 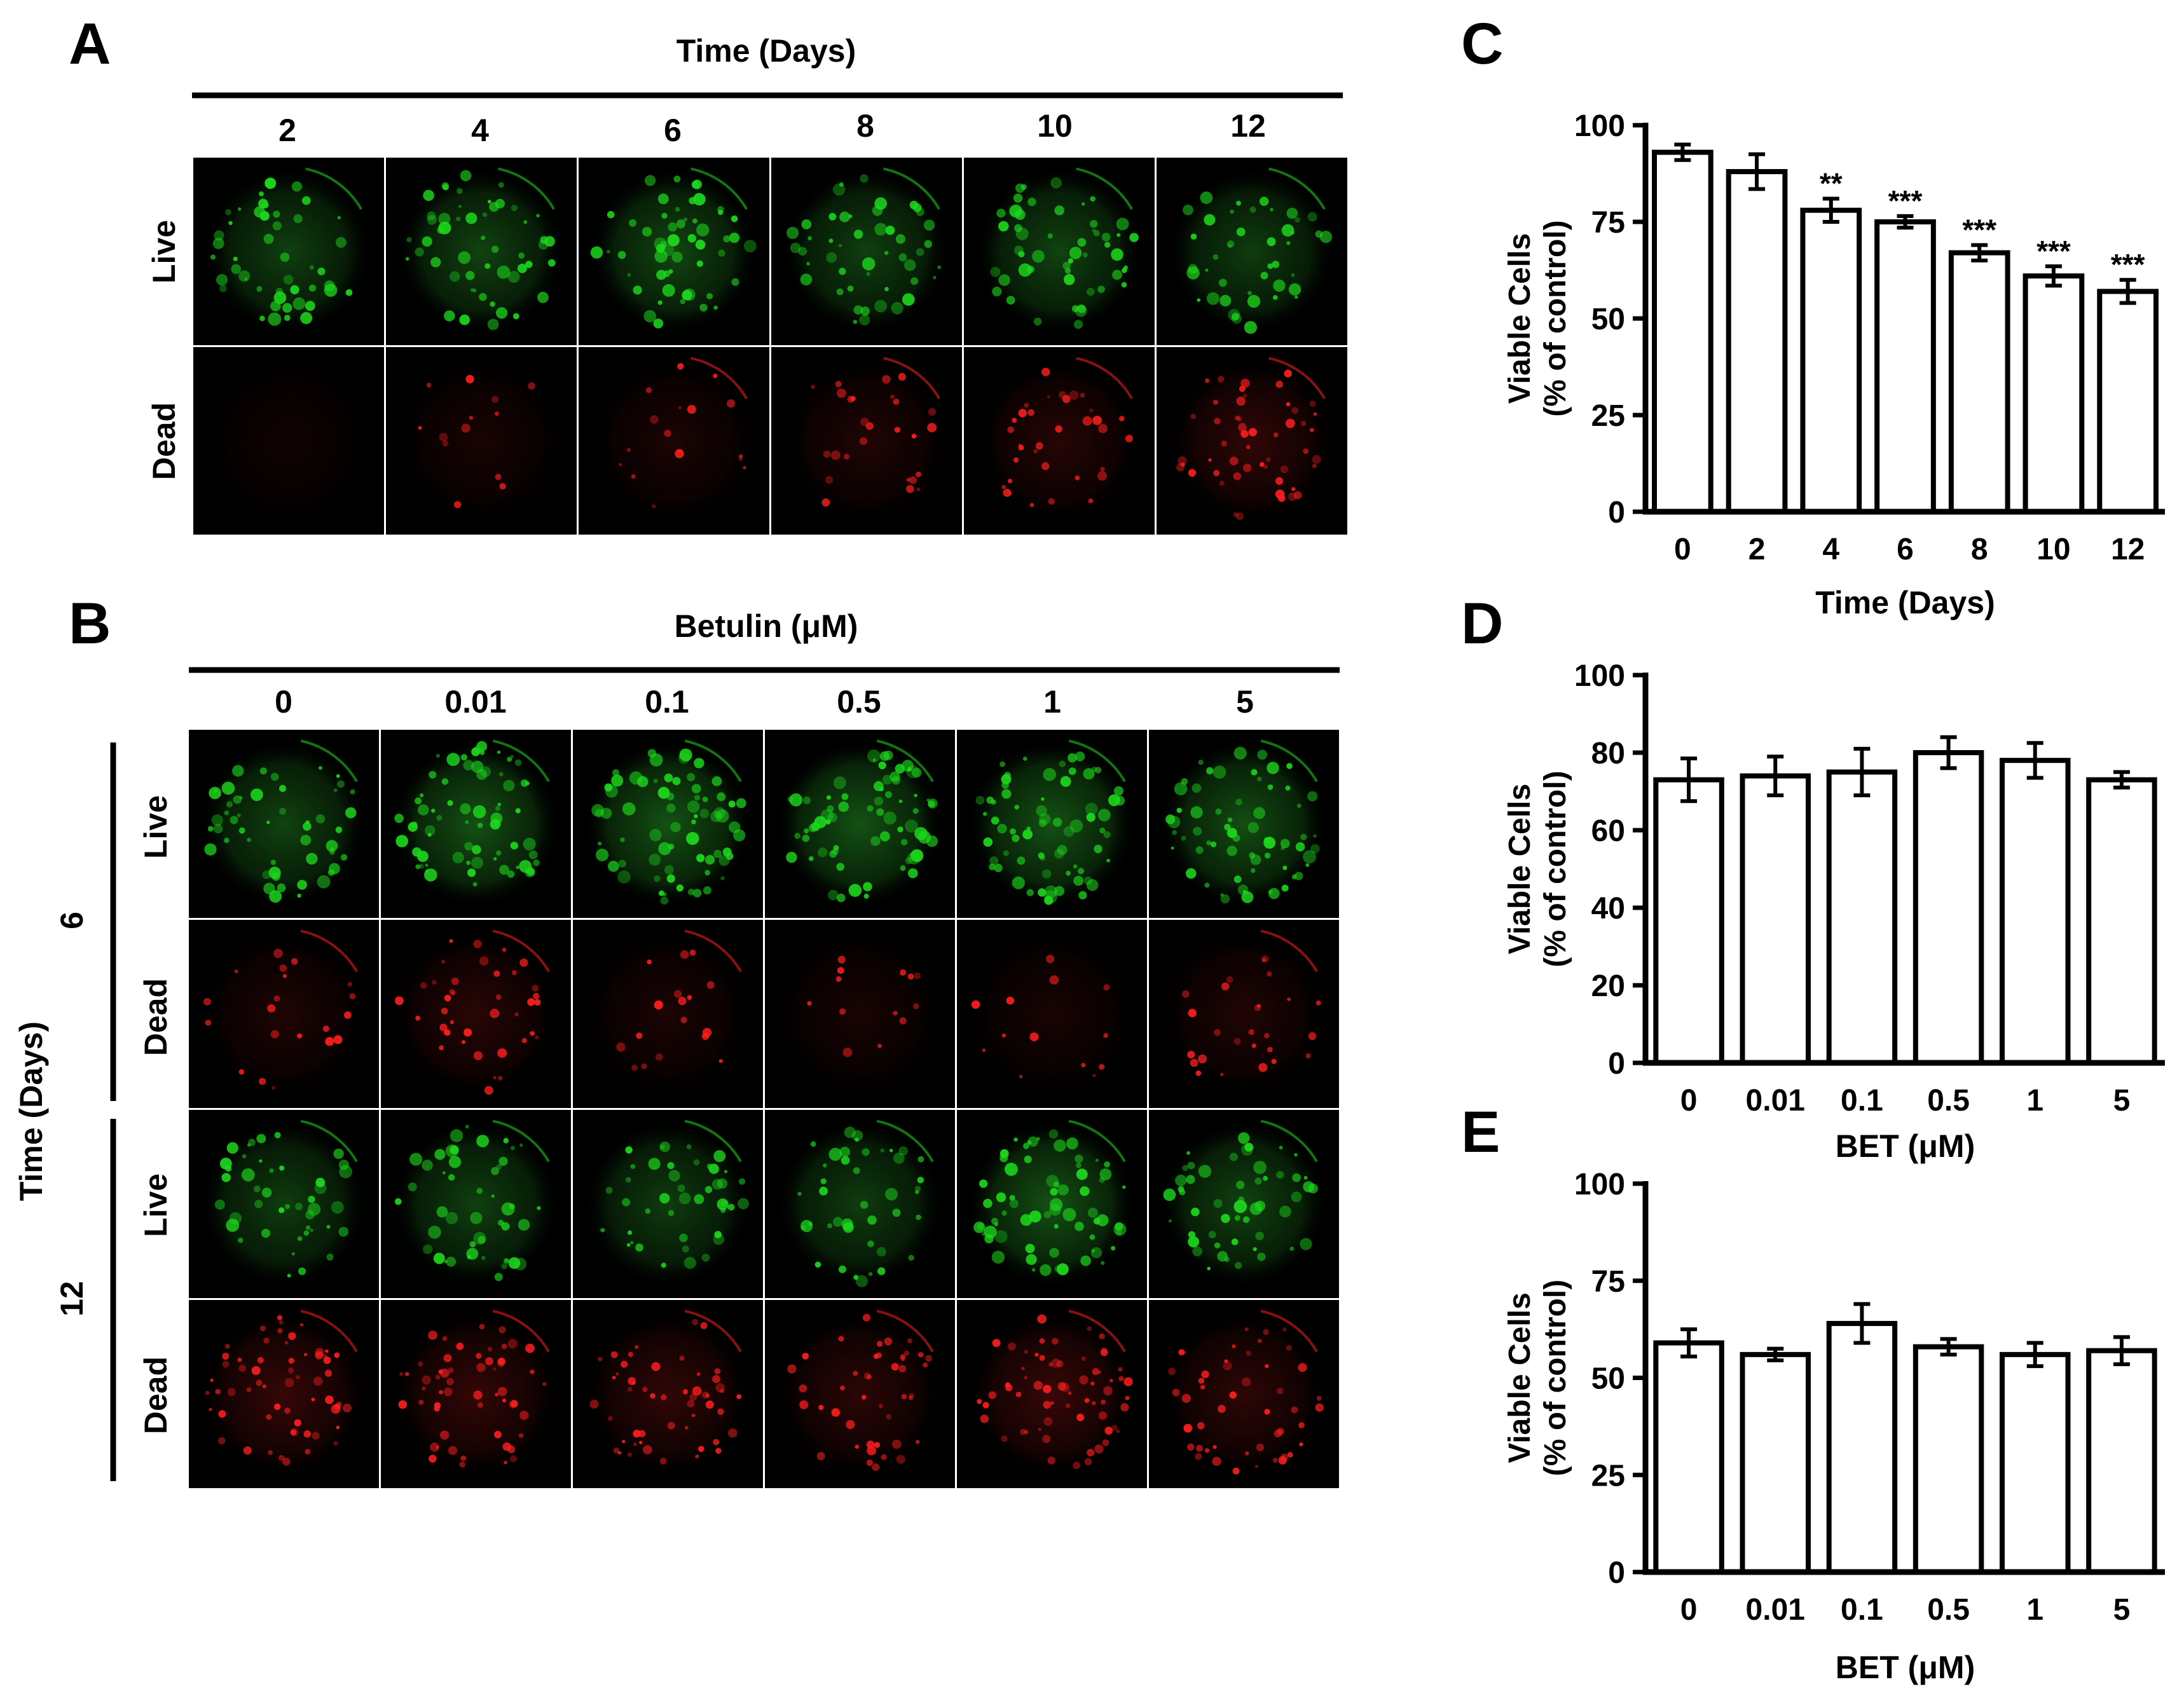 I want to click on y-tick-label: 100, so click(x=1599, y=126).